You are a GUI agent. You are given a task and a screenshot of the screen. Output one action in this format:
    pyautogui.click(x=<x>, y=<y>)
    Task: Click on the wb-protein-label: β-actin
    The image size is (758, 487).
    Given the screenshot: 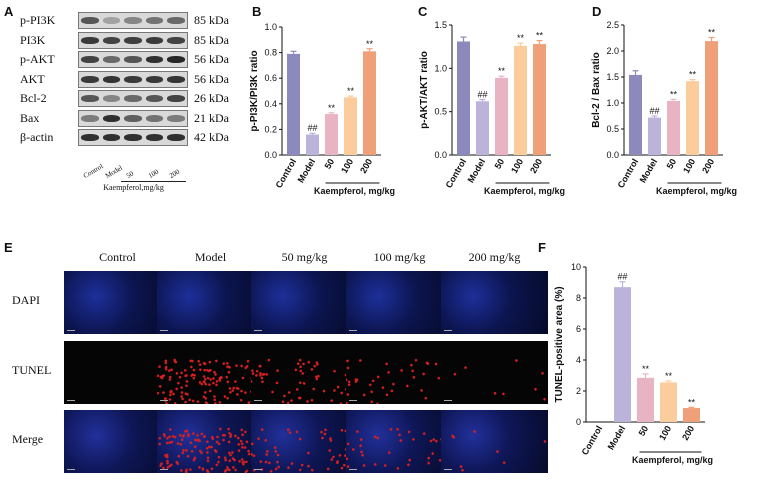 What is the action you would take?
    pyautogui.click(x=37, y=137)
    